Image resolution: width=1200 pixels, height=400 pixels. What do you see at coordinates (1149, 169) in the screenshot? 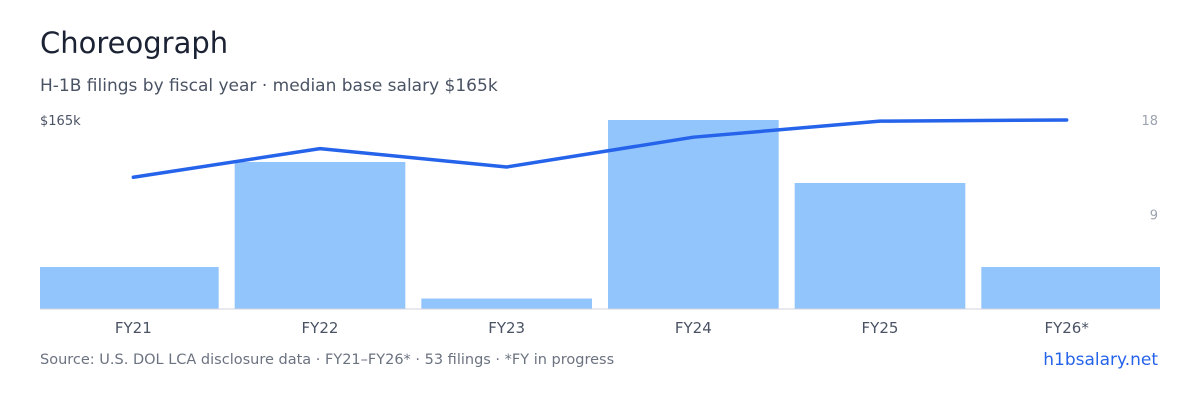
I see `right-axis: 18 9` at bounding box center [1149, 169].